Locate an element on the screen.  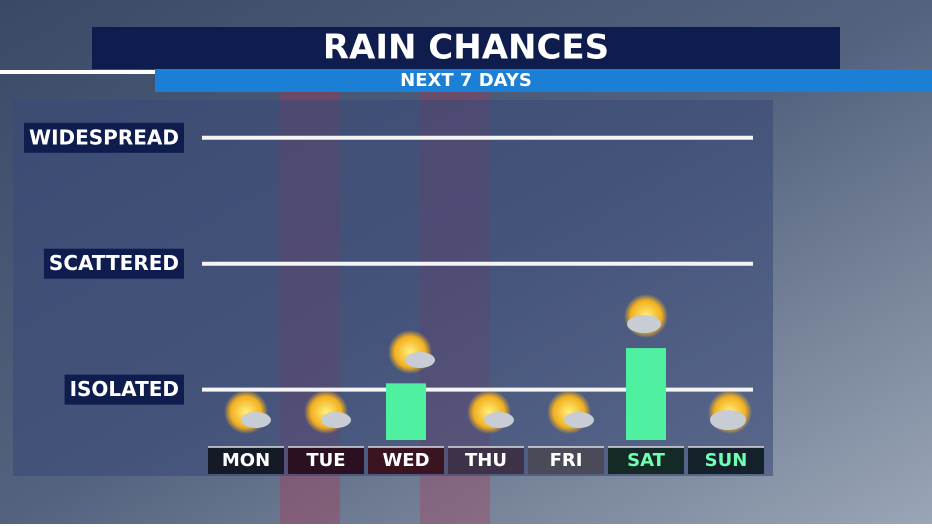
x-tick-label: THU is located at coordinates (486, 460).